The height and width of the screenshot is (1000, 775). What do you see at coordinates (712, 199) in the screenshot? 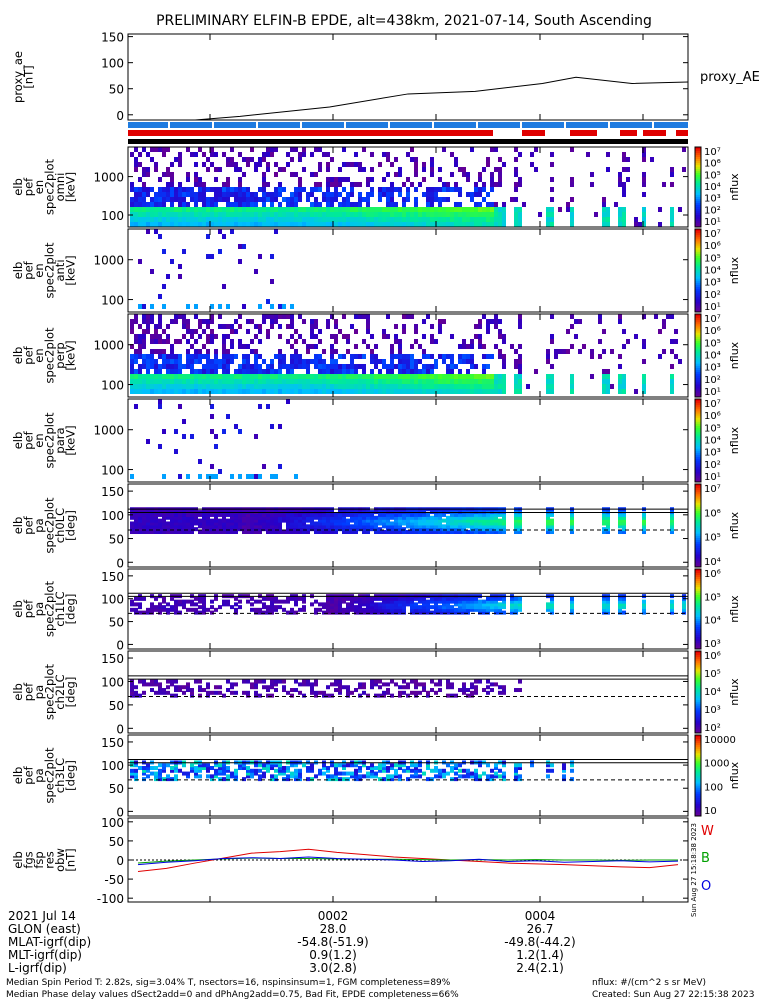
I see `colorbar-tick-label: 10³` at bounding box center [712, 199].